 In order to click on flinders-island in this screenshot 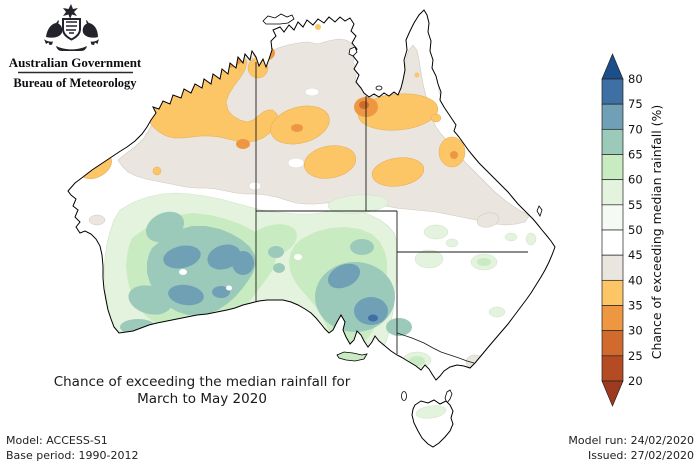, I will do `click(448, 396)`.